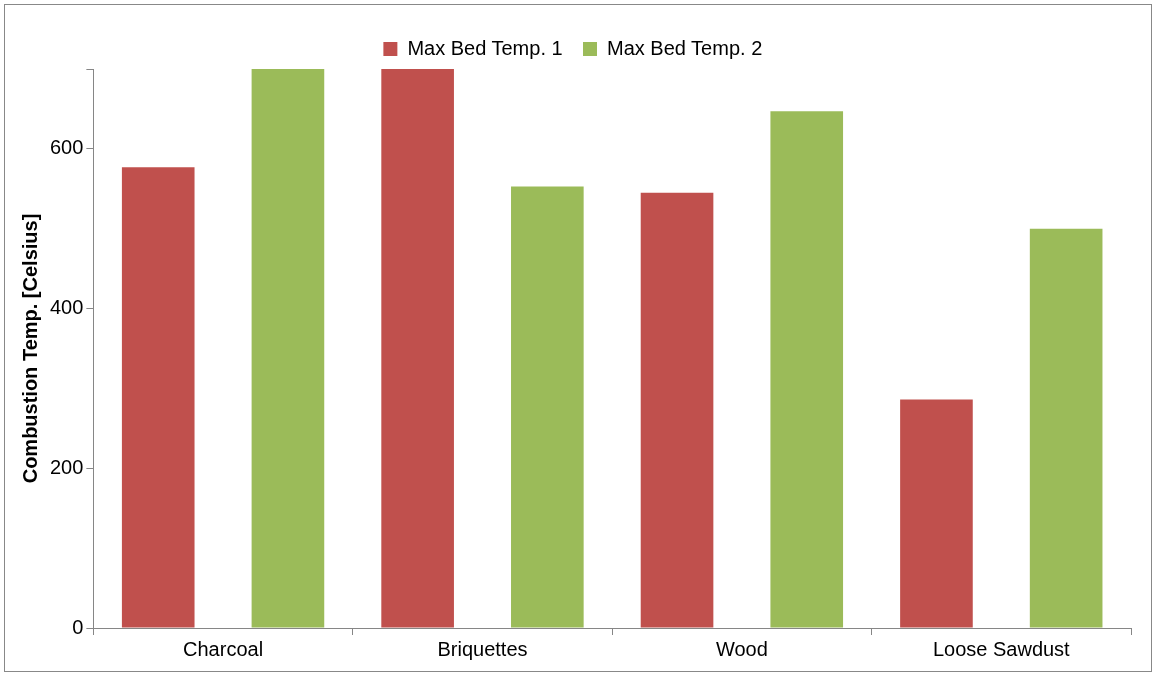  I want to click on x-tick-label: Charcoal, so click(223, 648).